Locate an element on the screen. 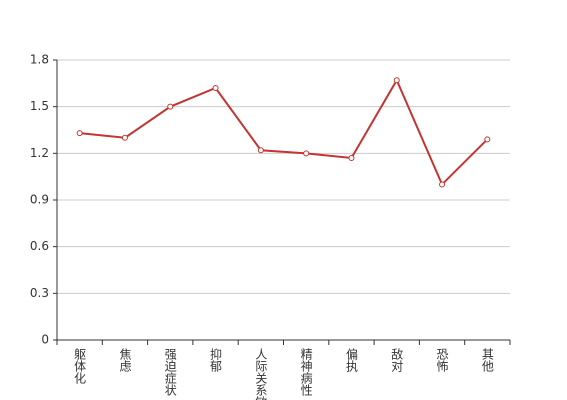  y-tick-label: 1.8 is located at coordinates (39, 60).